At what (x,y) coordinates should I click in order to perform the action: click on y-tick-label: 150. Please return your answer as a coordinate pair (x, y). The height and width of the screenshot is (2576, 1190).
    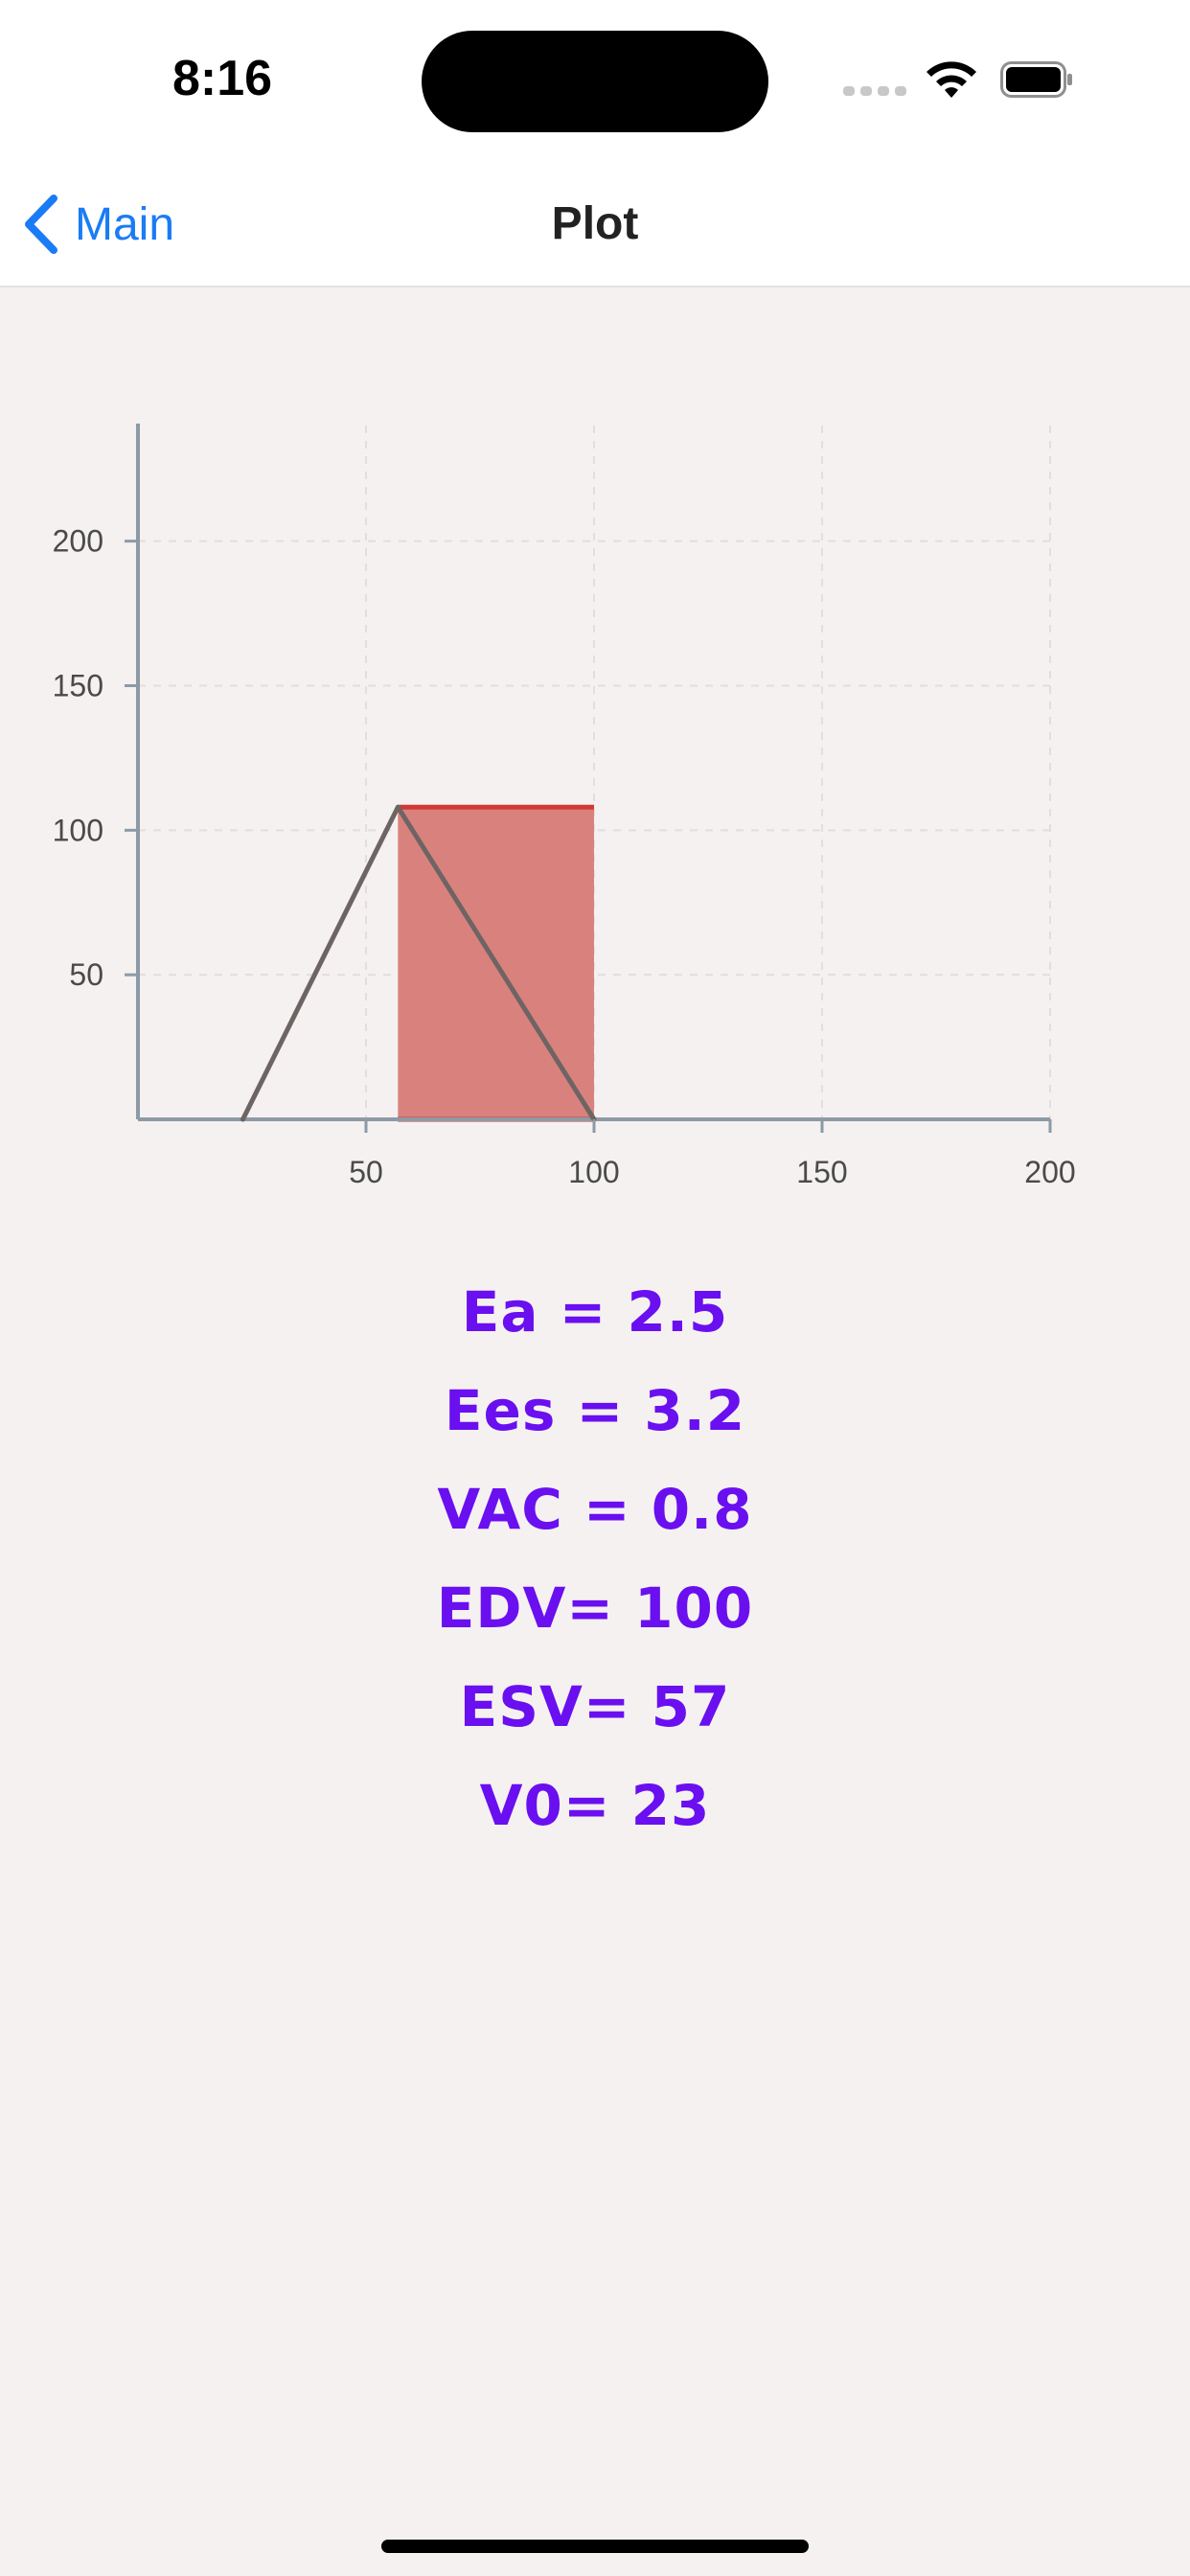
    Looking at the image, I should click on (78, 686).